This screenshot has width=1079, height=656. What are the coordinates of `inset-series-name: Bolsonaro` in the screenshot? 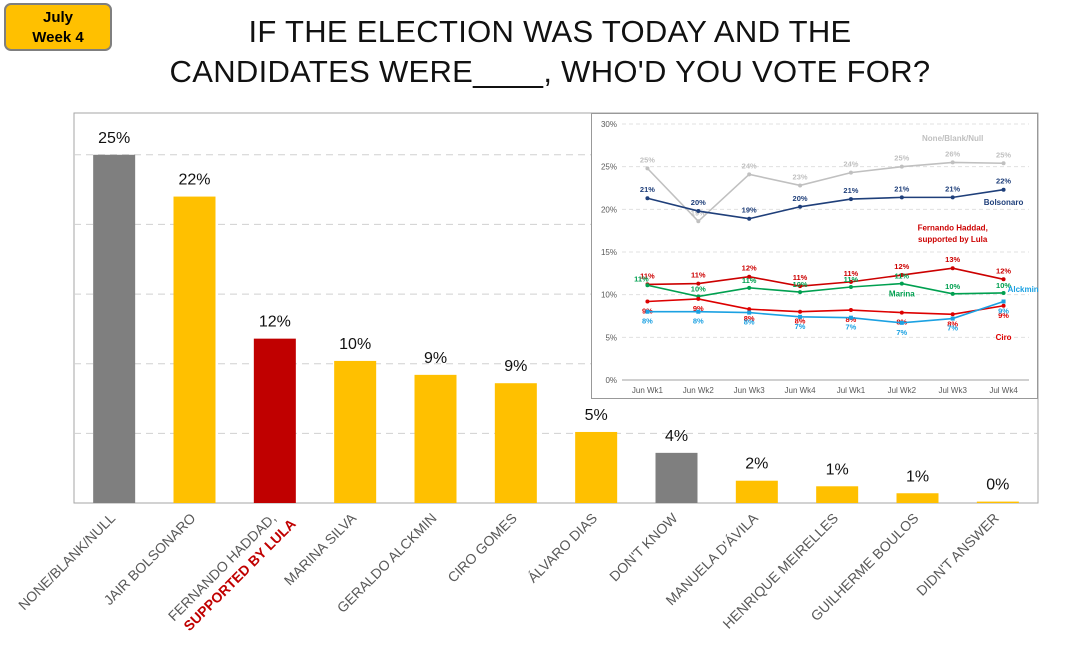 It's located at (1004, 202).